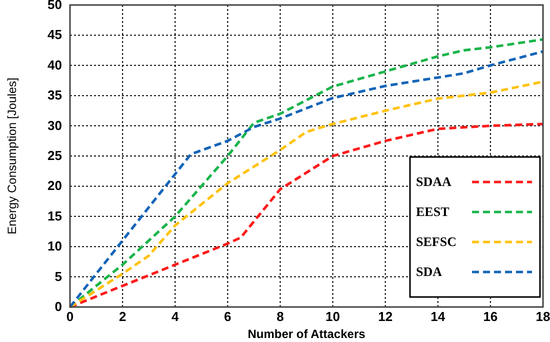 The width and height of the screenshot is (550, 342). I want to click on y-tick-label: 20, so click(55, 186).